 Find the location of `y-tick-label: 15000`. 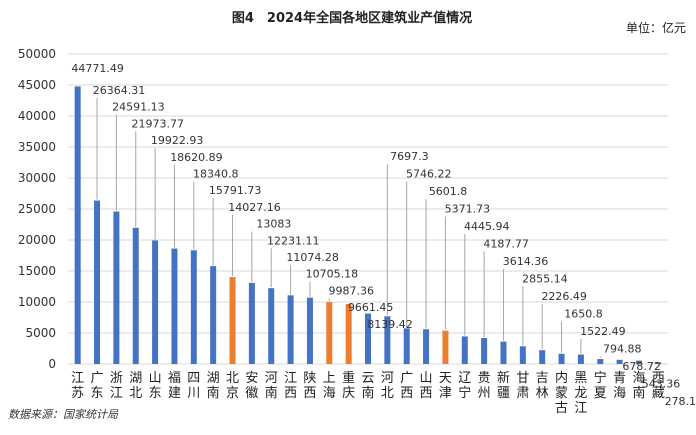

y-tick-label: 15000 is located at coordinates (37, 271).